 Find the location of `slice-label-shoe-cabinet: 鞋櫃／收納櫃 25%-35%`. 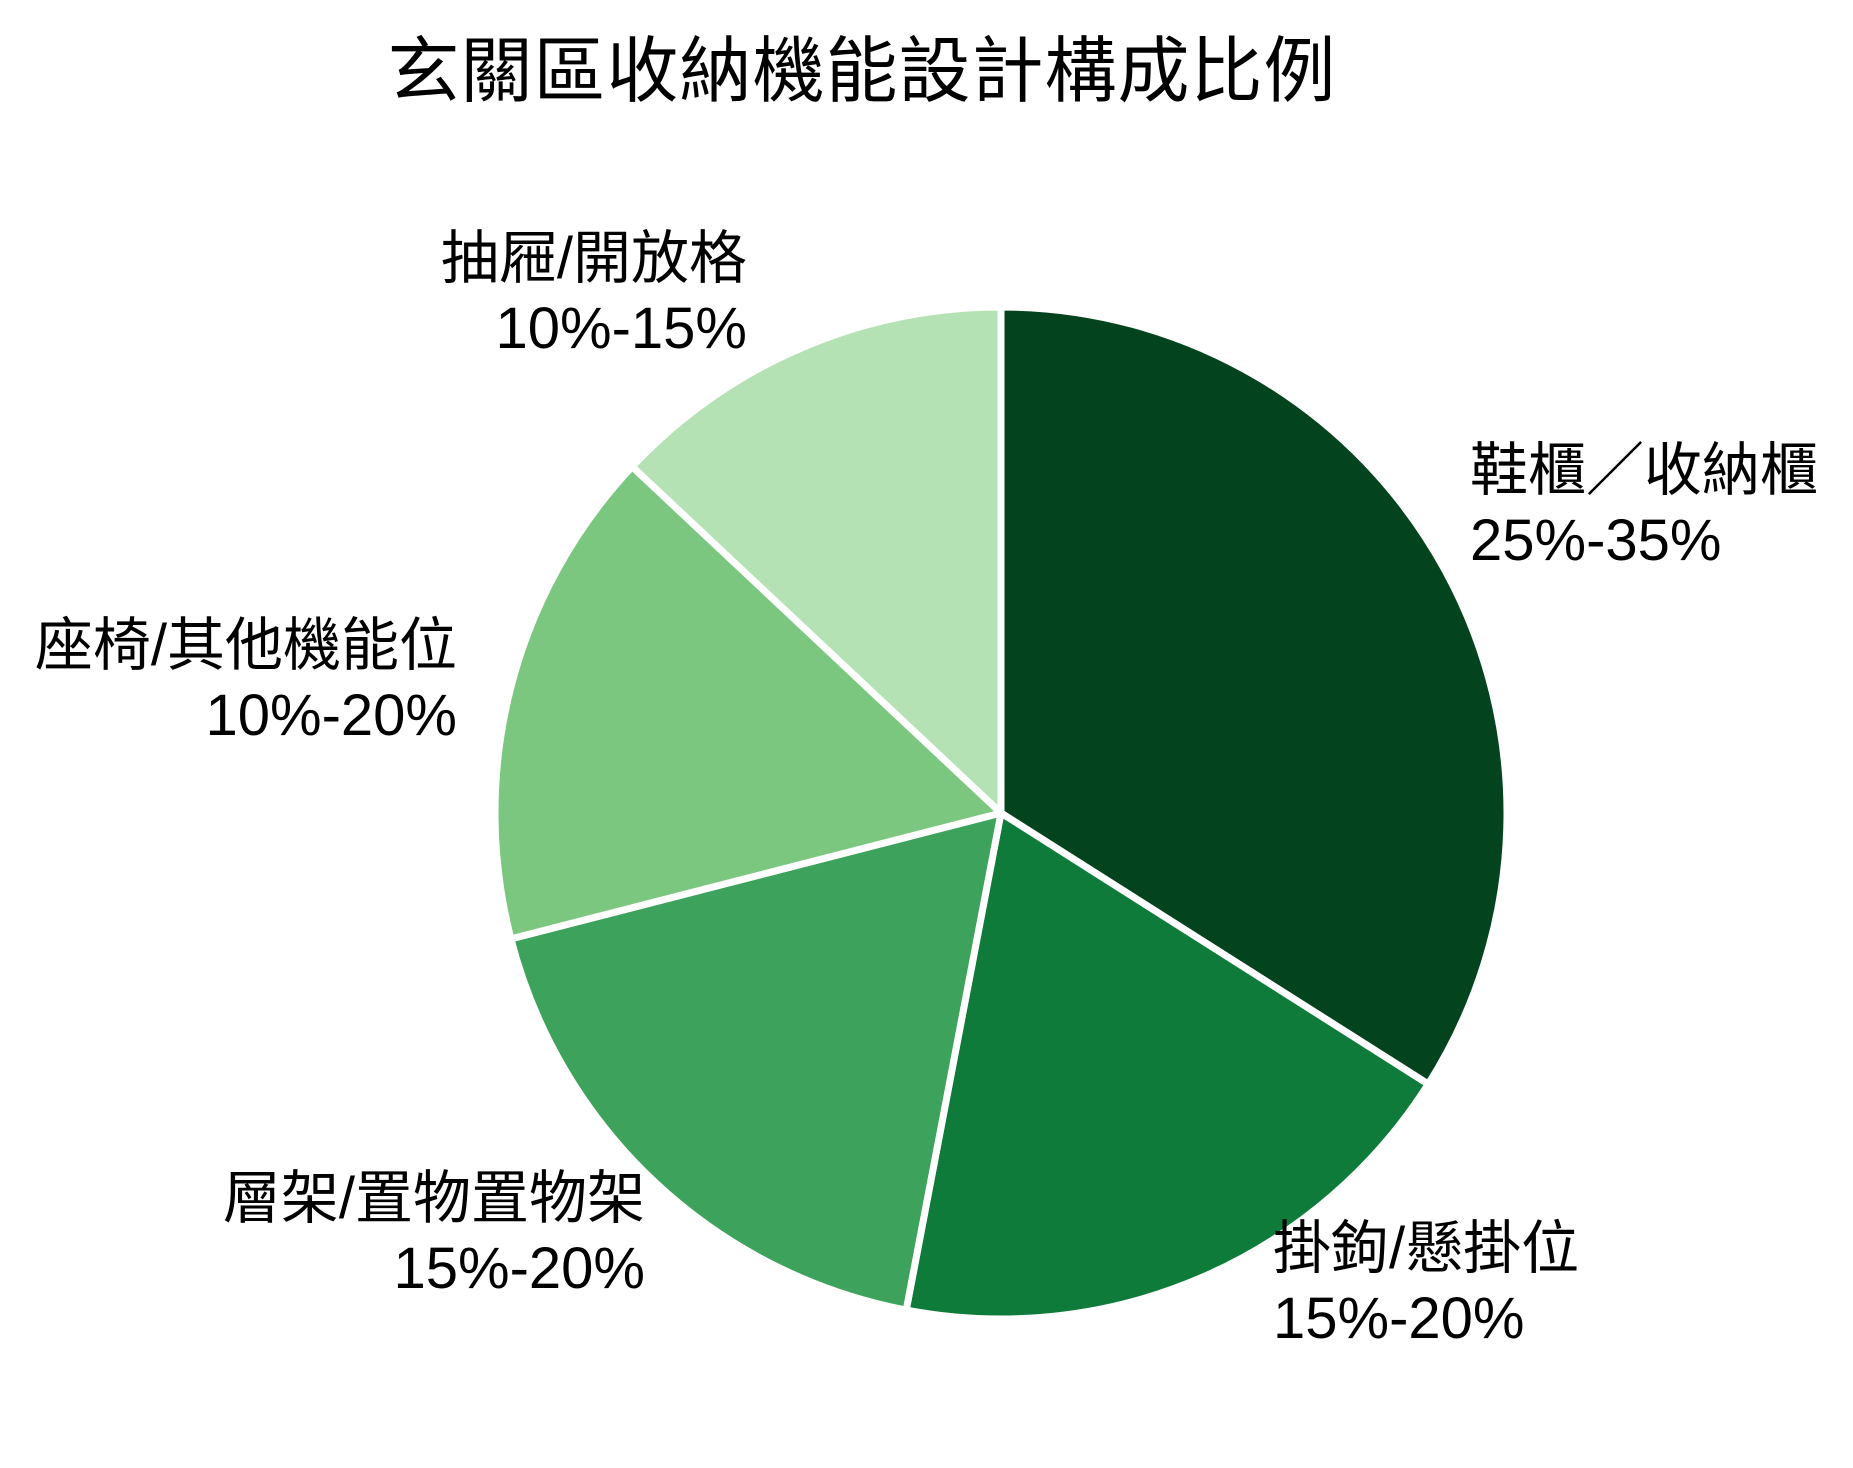

slice-label-shoe-cabinet: 鞋櫃／收納櫃 25%-35% is located at coordinates (1644, 506).